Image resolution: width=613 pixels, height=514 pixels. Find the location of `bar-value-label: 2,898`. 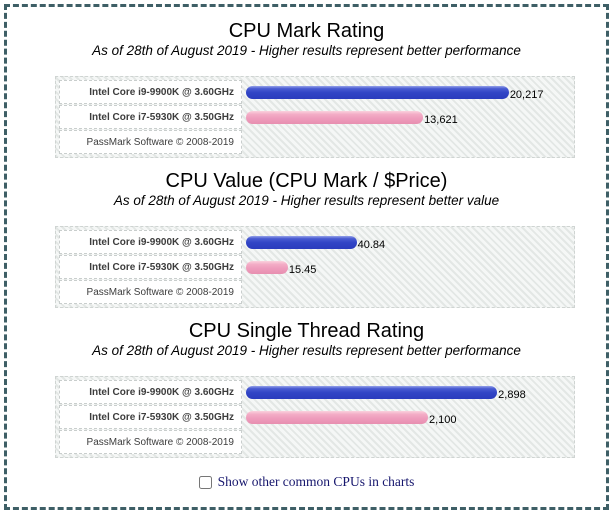

bar-value-label: 2,898 is located at coordinates (512, 395).